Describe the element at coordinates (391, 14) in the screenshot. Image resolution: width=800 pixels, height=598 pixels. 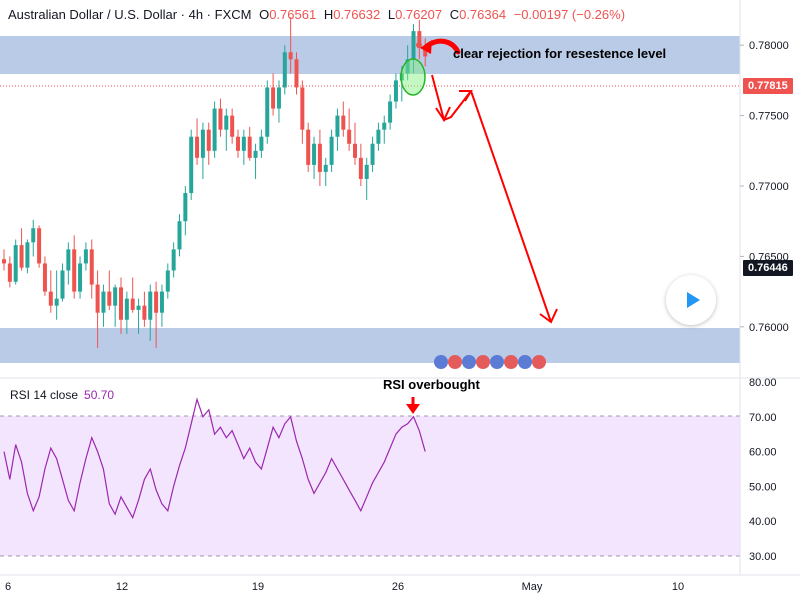
I see `low-label: L` at that location.